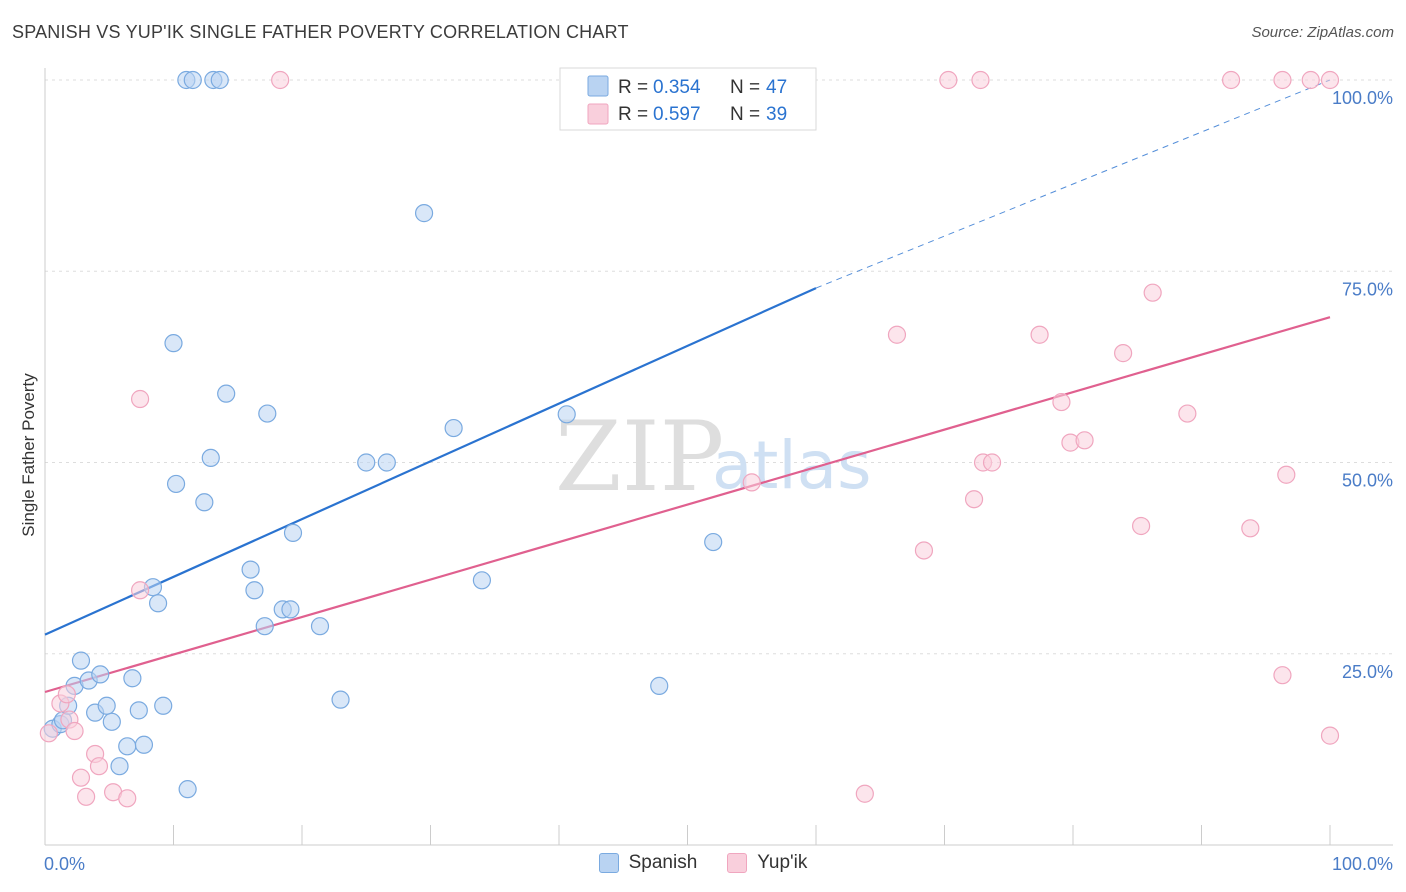 Image resolution: width=1406 pixels, height=892 pixels. I want to click on series-swatch-spanish, so click(608, 863).